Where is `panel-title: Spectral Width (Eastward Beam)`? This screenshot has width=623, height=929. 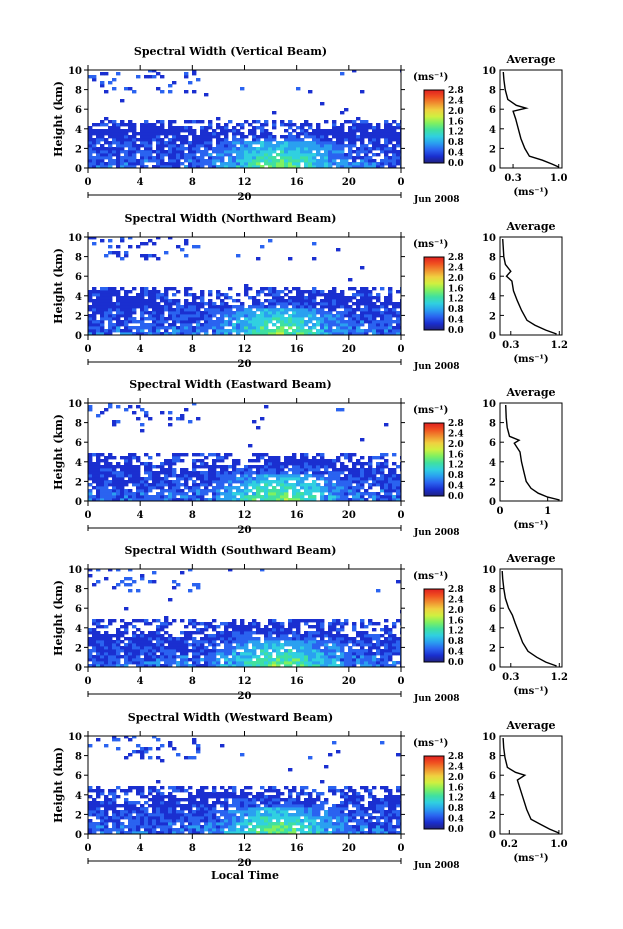 panel-title: Spectral Width (Eastward Beam) is located at coordinates (230, 384).